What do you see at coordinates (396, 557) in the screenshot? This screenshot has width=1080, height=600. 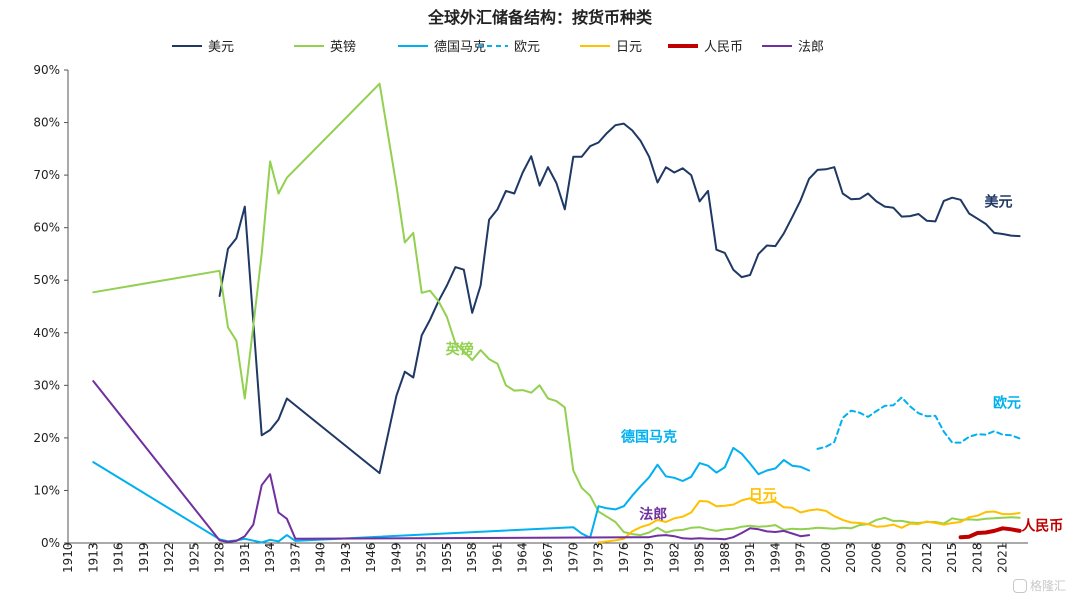 I see `x-tick-label: 1949` at bounding box center [396, 557].